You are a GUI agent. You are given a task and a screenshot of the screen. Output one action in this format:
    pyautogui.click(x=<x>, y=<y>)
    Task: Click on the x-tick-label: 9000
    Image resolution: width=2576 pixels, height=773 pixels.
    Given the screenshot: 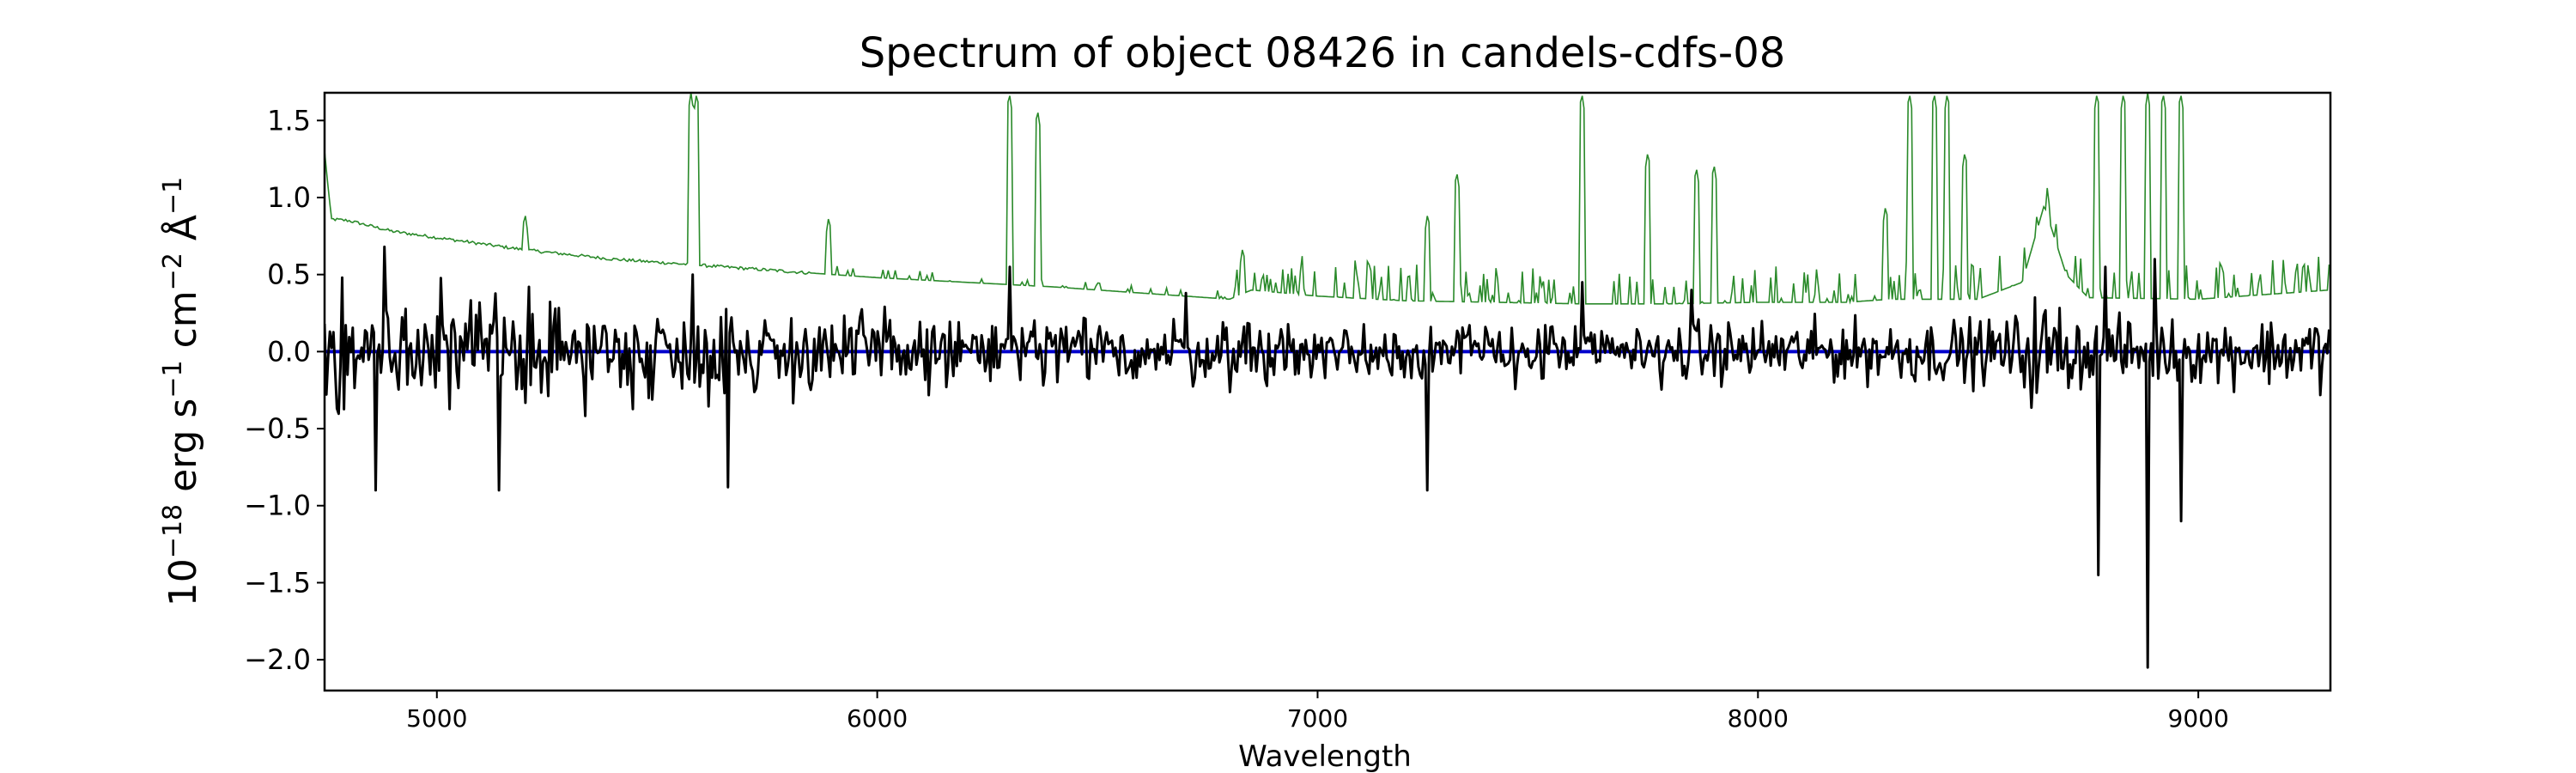 What is the action you would take?
    pyautogui.click(x=2199, y=718)
    